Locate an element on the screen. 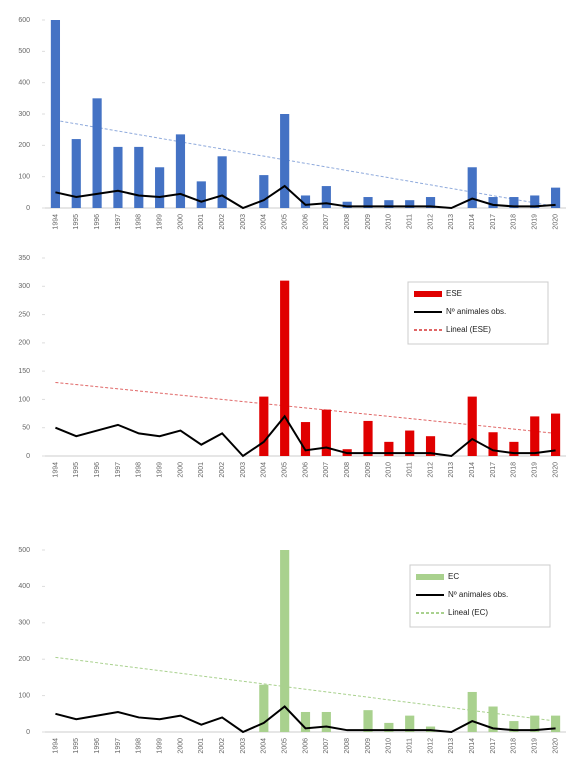 Image resolution: width=566 pixels, height=767 pixels. legend: EC Nº animales obs. Lineal (EC) is located at coordinates (480, 596).